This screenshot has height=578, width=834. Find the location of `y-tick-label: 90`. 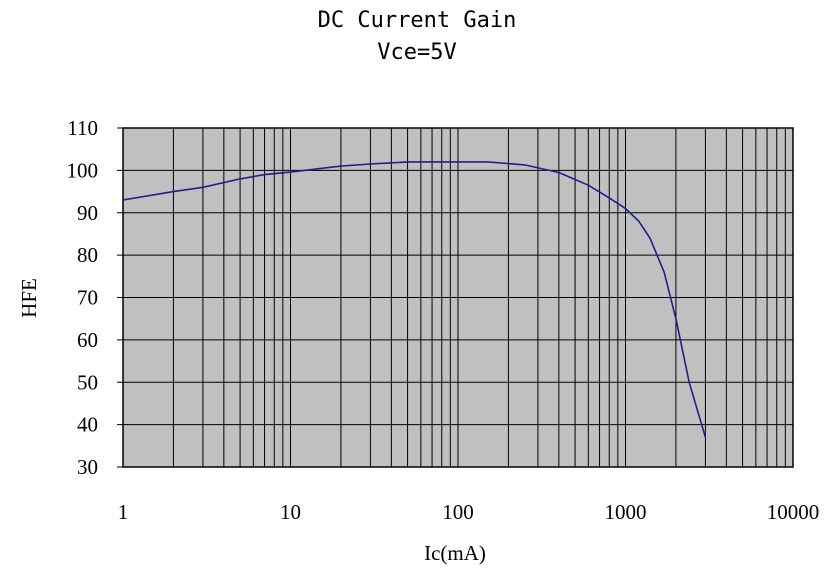

y-tick-label: 90 is located at coordinates (87, 213).